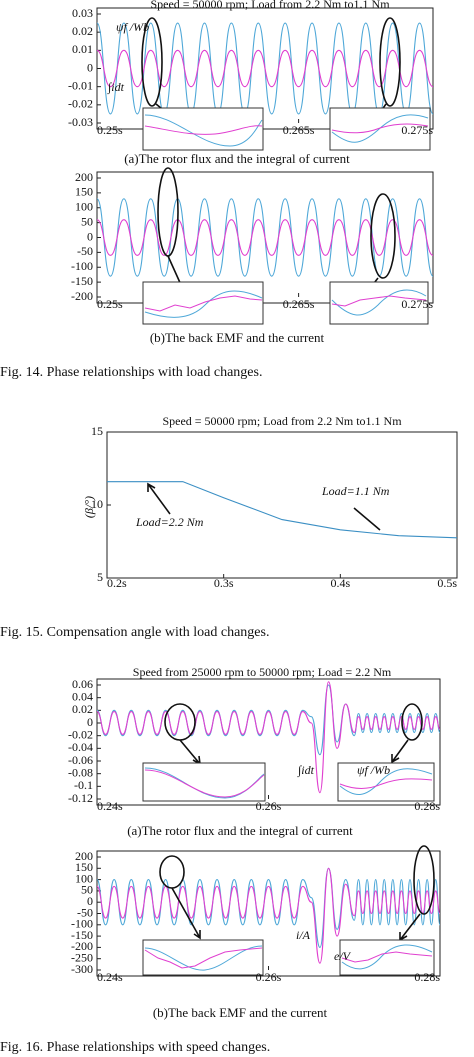  Describe the element at coordinates (84, 867) in the screenshot. I see `y-tick-label: 150` at that location.